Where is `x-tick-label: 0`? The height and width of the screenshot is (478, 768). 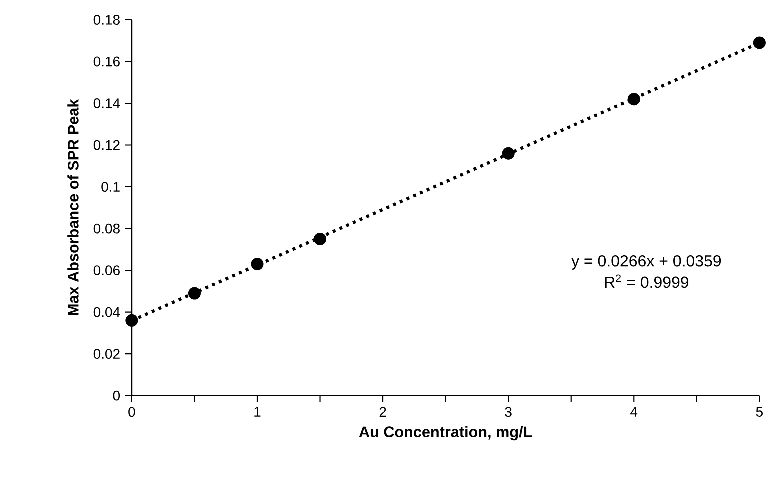 x-tick-label: 0 is located at coordinates (132, 412).